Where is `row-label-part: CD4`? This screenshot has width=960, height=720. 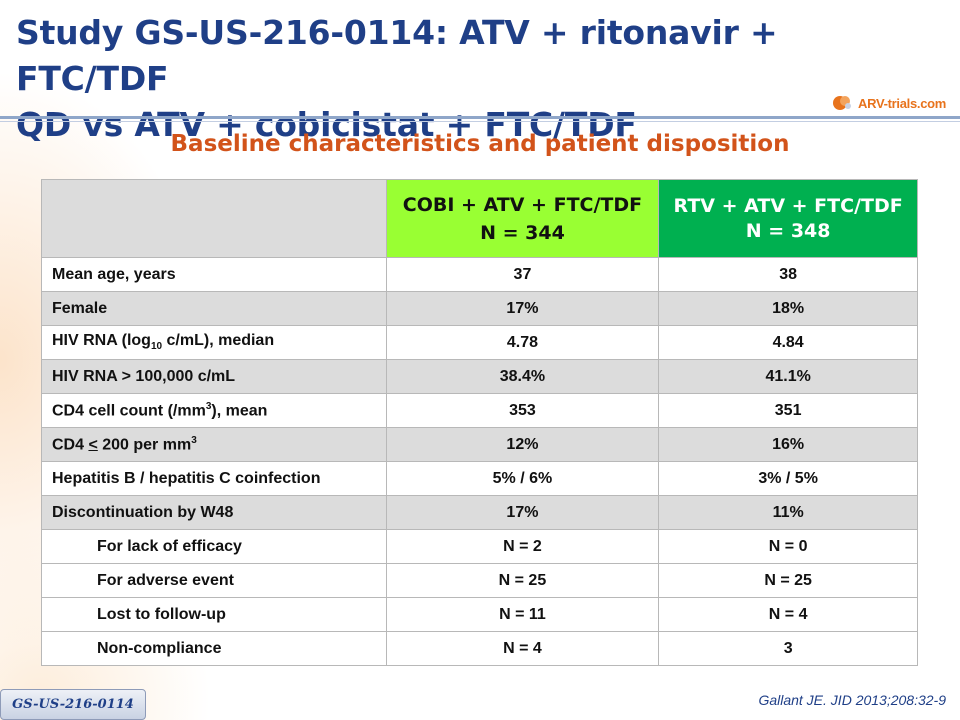 row-label-part: CD4 is located at coordinates (70, 445).